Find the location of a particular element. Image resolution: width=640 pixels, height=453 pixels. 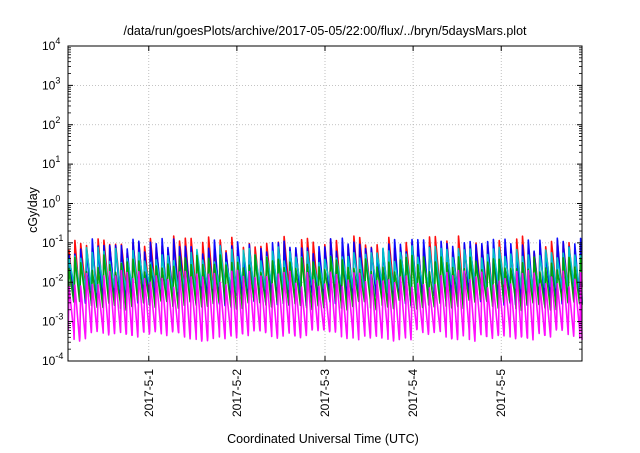

y-tick-label: 10⁰ is located at coordinates (51, 202).